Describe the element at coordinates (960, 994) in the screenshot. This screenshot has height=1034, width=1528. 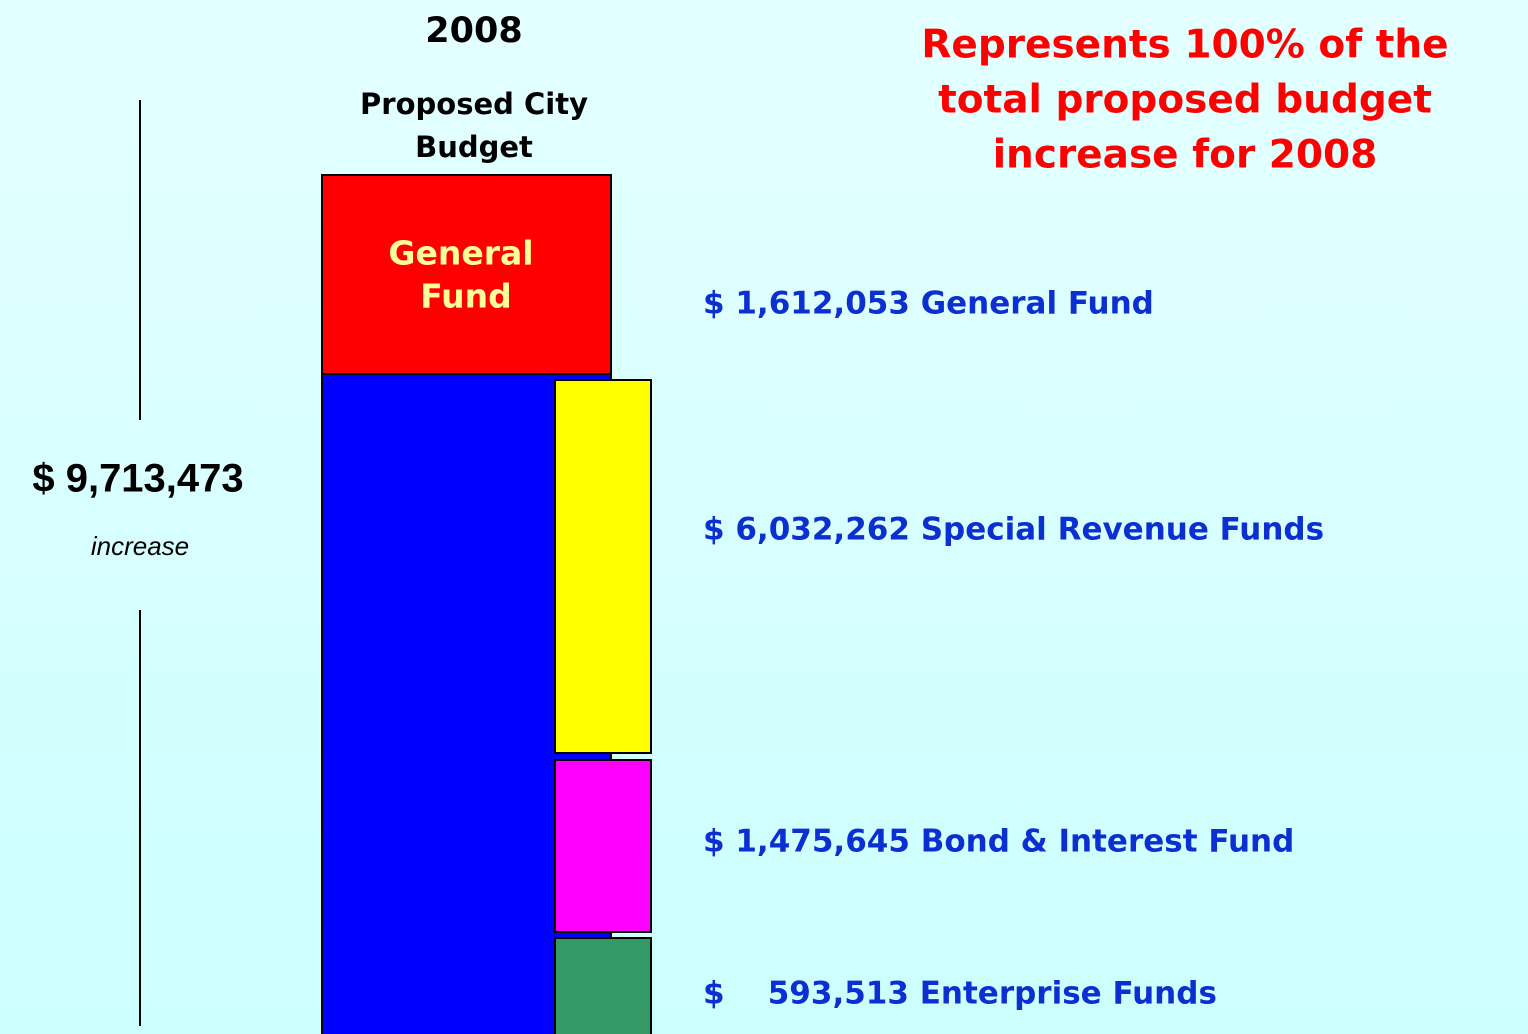
I see `fund-label: $ 593,513 Enterprise Funds` at that location.